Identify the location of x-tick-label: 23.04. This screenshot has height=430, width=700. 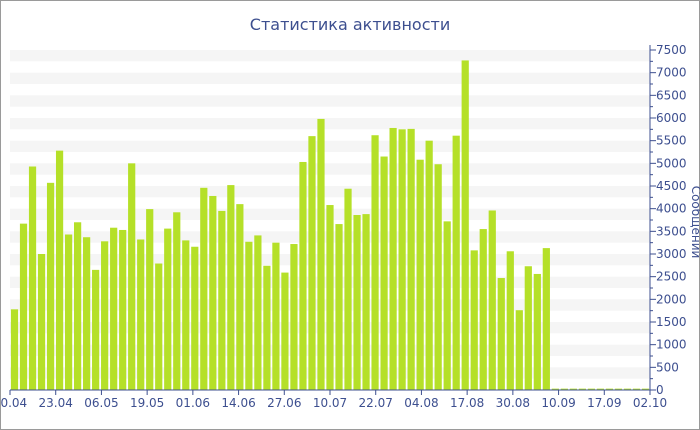
(56, 403).